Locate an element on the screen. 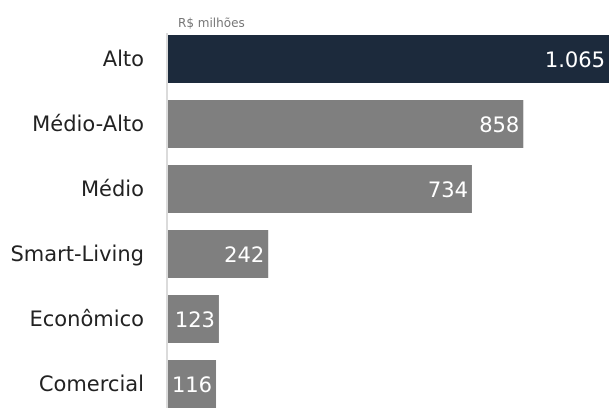 This screenshot has height=408, width=609. category-label: Médio is located at coordinates (112, 189).